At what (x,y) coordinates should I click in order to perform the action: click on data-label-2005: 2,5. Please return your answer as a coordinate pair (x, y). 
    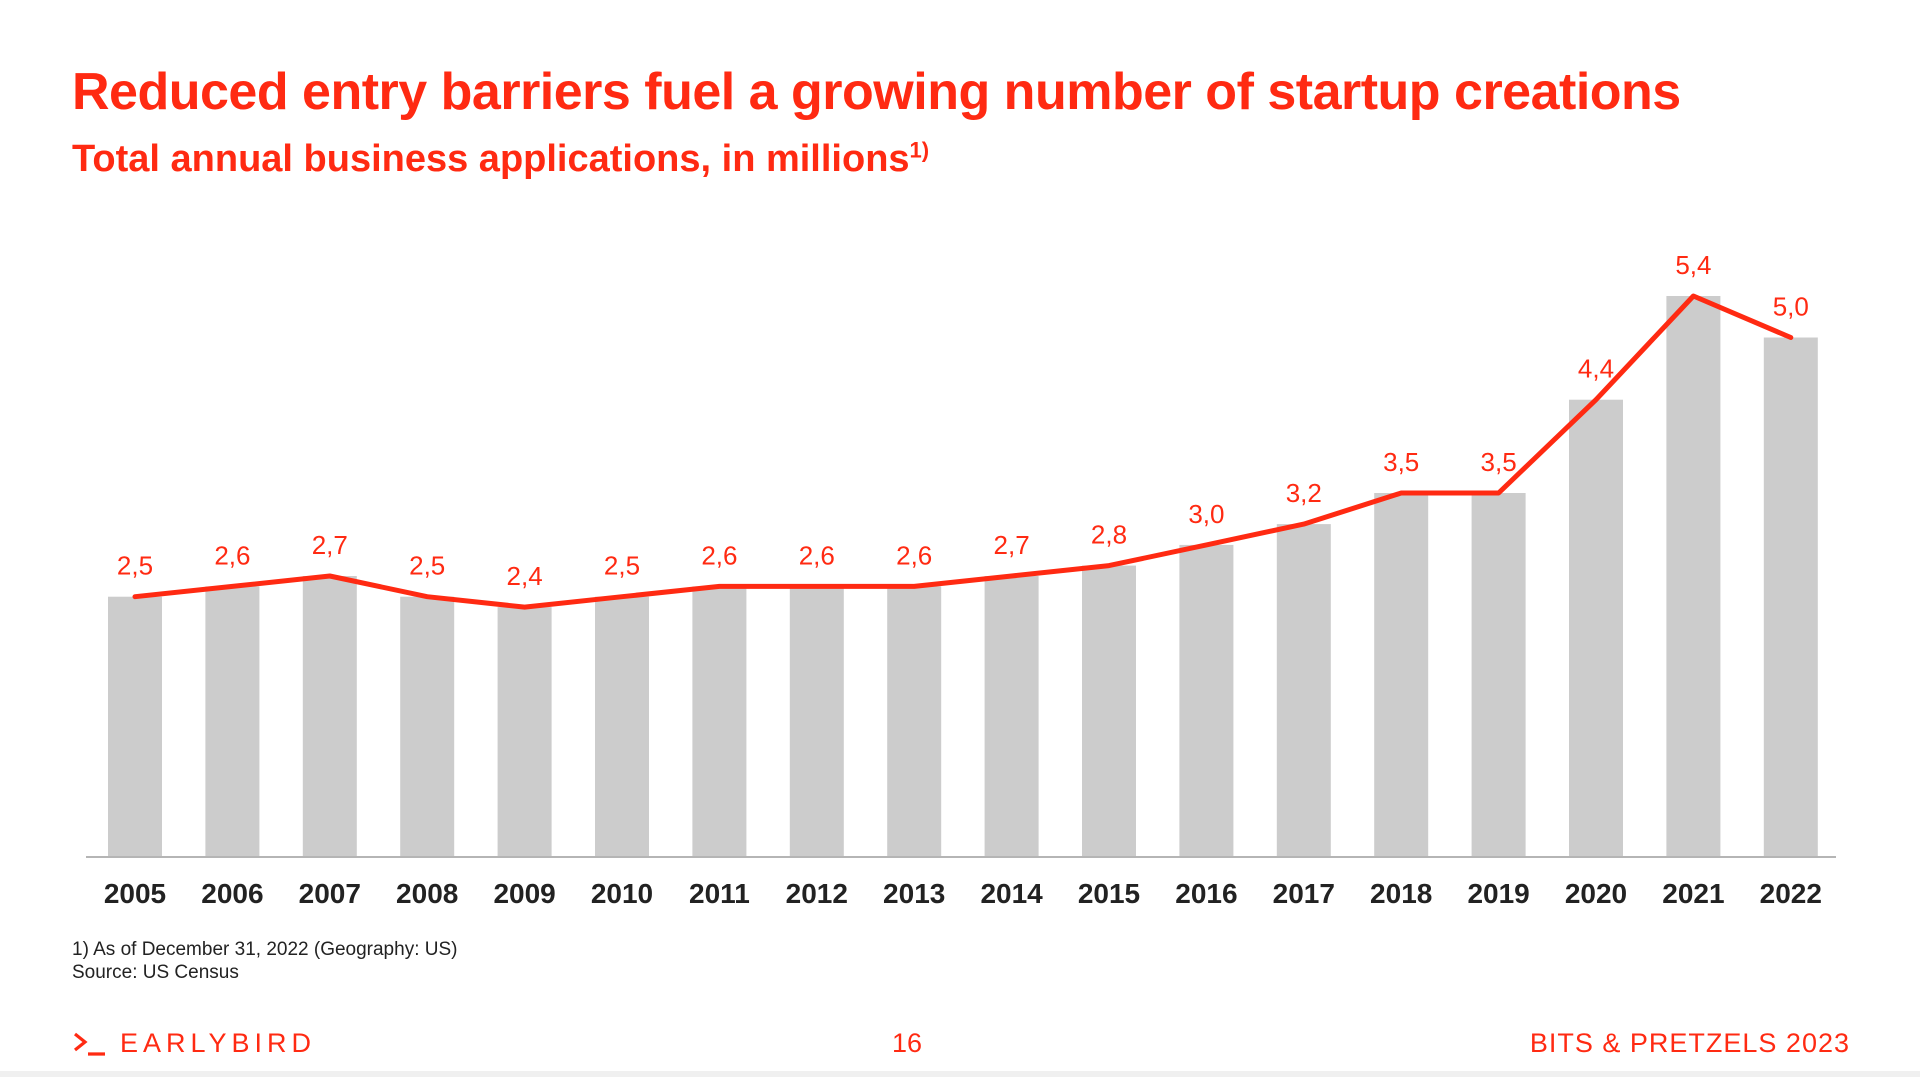
    Looking at the image, I should click on (135, 566).